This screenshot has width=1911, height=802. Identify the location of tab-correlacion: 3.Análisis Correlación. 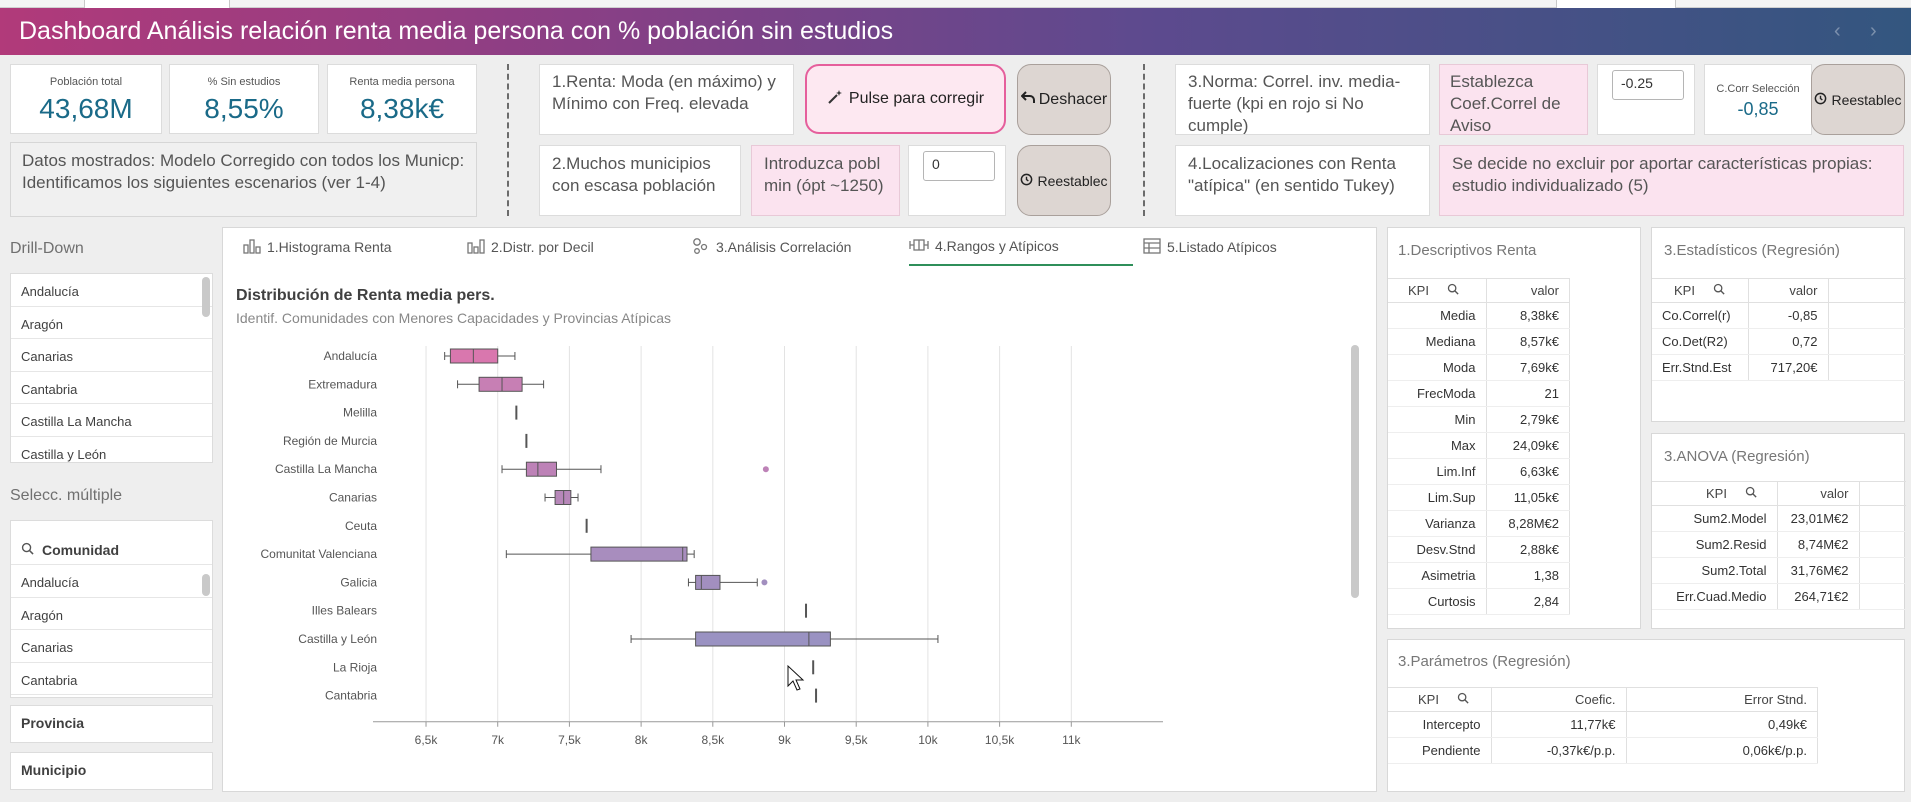
(771, 247).